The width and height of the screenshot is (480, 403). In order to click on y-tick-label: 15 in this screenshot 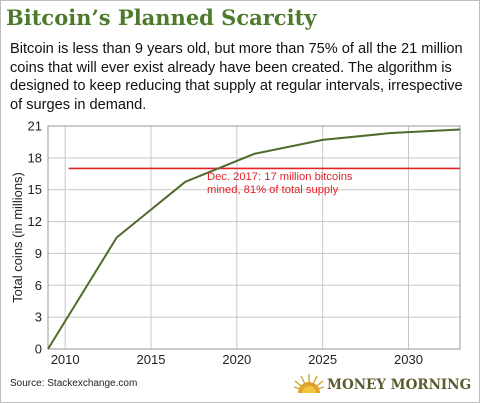, I will do `click(35, 189)`.